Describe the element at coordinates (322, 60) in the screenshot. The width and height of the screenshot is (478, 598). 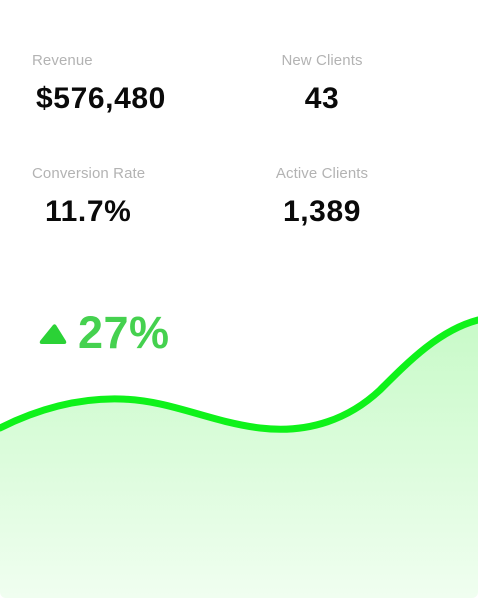
I see `stat-label: New Clients` at that location.